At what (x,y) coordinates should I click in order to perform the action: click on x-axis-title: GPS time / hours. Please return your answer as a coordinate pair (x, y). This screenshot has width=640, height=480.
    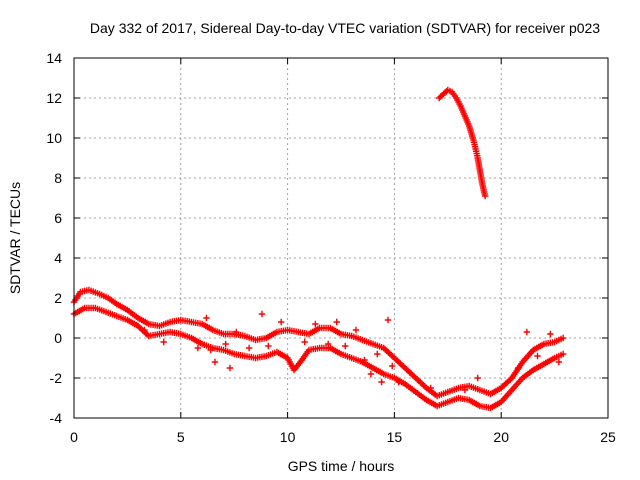
    Looking at the image, I should click on (341, 466).